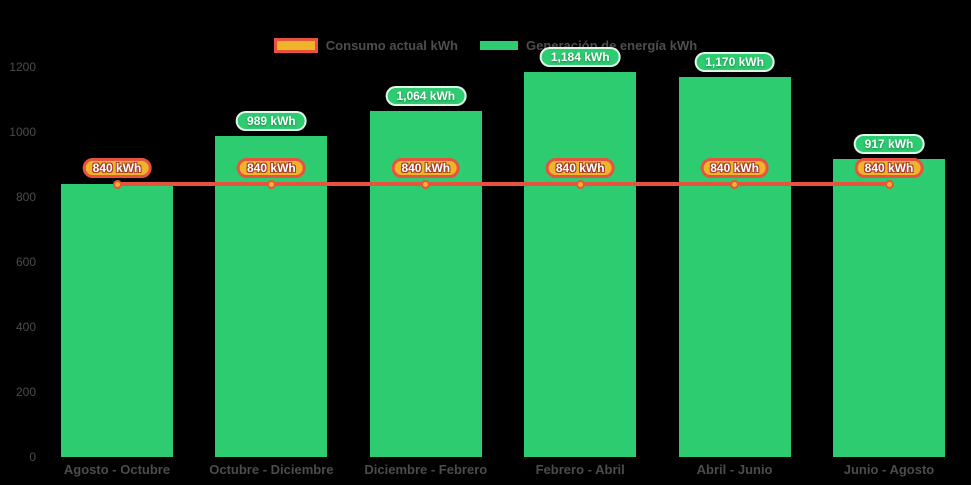  Describe the element at coordinates (25, 197) in the screenshot. I see `y-axis-tick-label: 800` at that location.